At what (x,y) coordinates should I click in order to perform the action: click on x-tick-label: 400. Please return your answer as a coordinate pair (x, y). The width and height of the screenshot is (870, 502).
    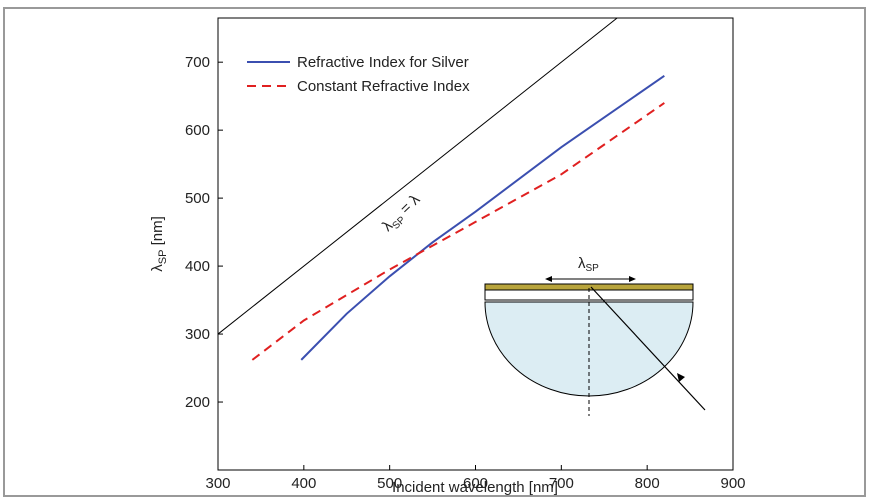
    Looking at the image, I should click on (303, 483).